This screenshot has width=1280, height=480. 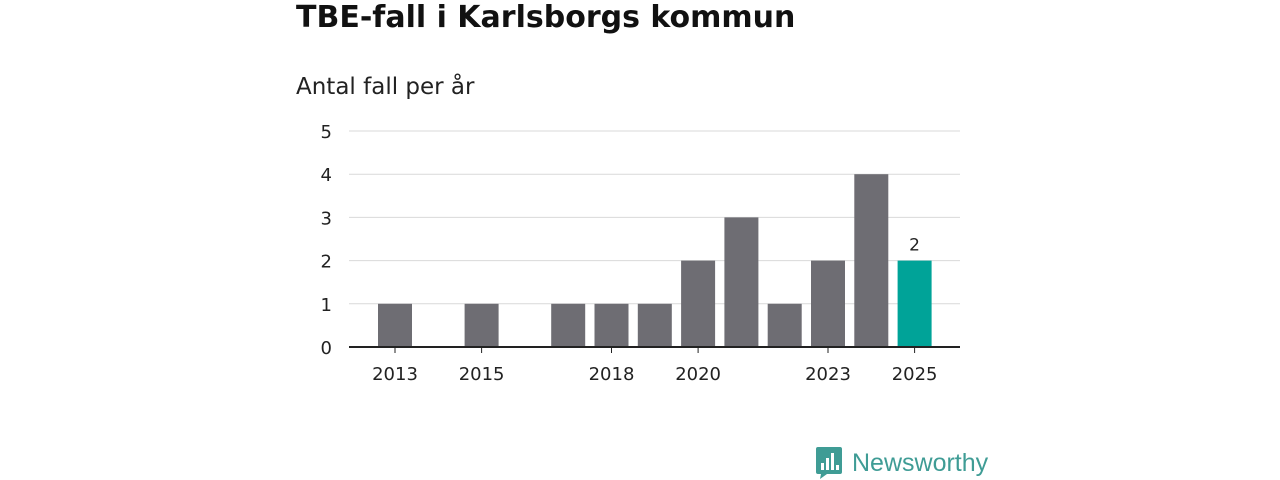 What do you see at coordinates (655, 366) in the screenshot?
I see `x-axis-ticks: 2013 2015 2018 2020 2023 2025` at bounding box center [655, 366].